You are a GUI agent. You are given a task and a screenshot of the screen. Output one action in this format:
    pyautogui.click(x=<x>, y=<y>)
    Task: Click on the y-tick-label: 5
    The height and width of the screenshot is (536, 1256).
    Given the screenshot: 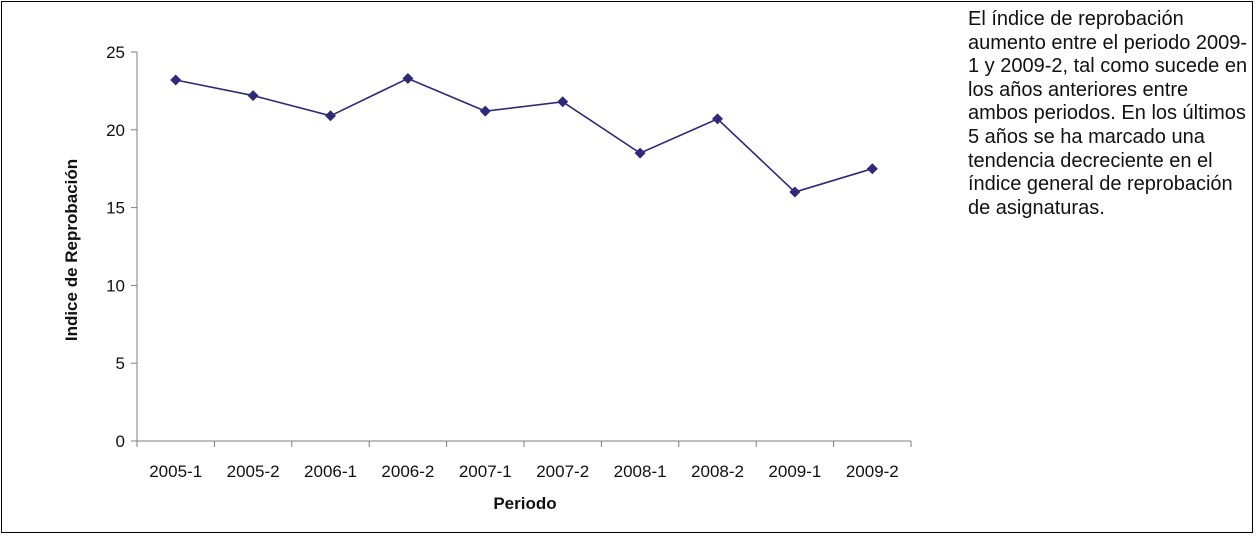 What is the action you would take?
    pyautogui.click(x=120, y=363)
    